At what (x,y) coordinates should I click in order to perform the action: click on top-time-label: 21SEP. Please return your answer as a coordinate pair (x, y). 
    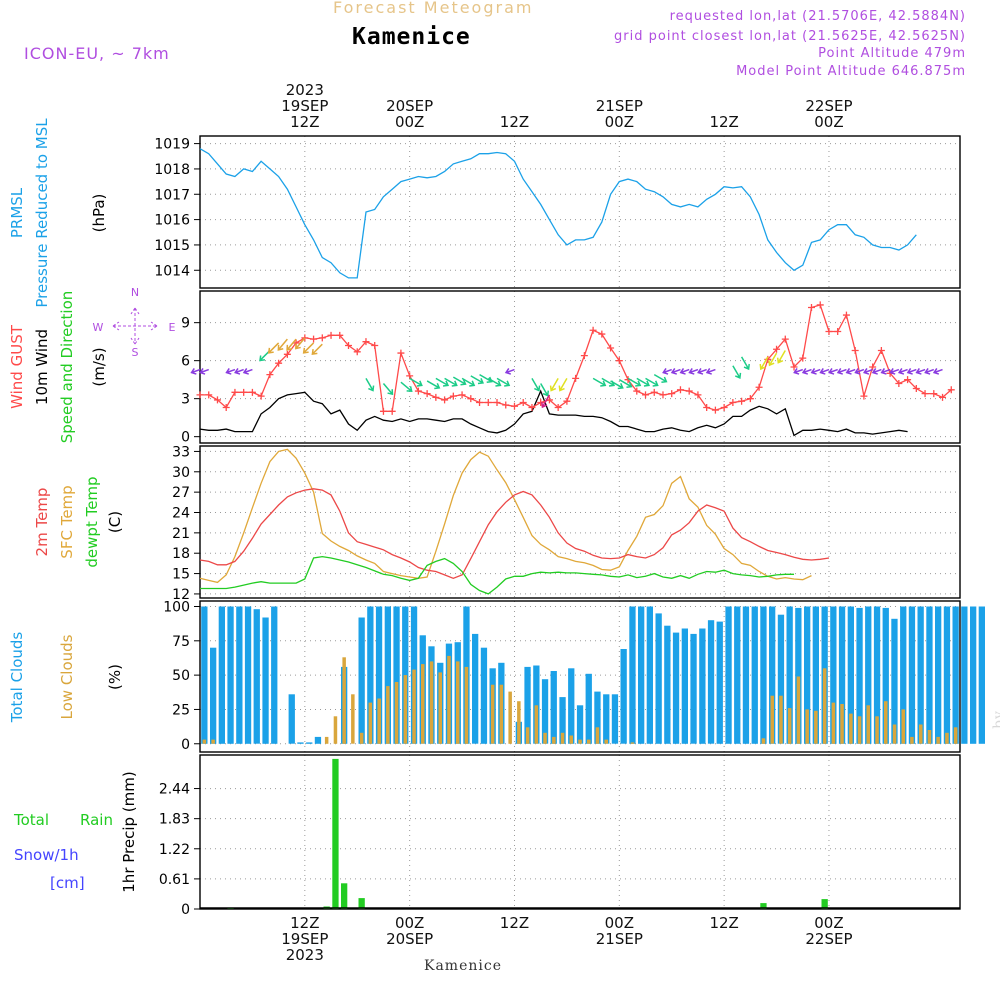
    Looking at the image, I should click on (619, 106).